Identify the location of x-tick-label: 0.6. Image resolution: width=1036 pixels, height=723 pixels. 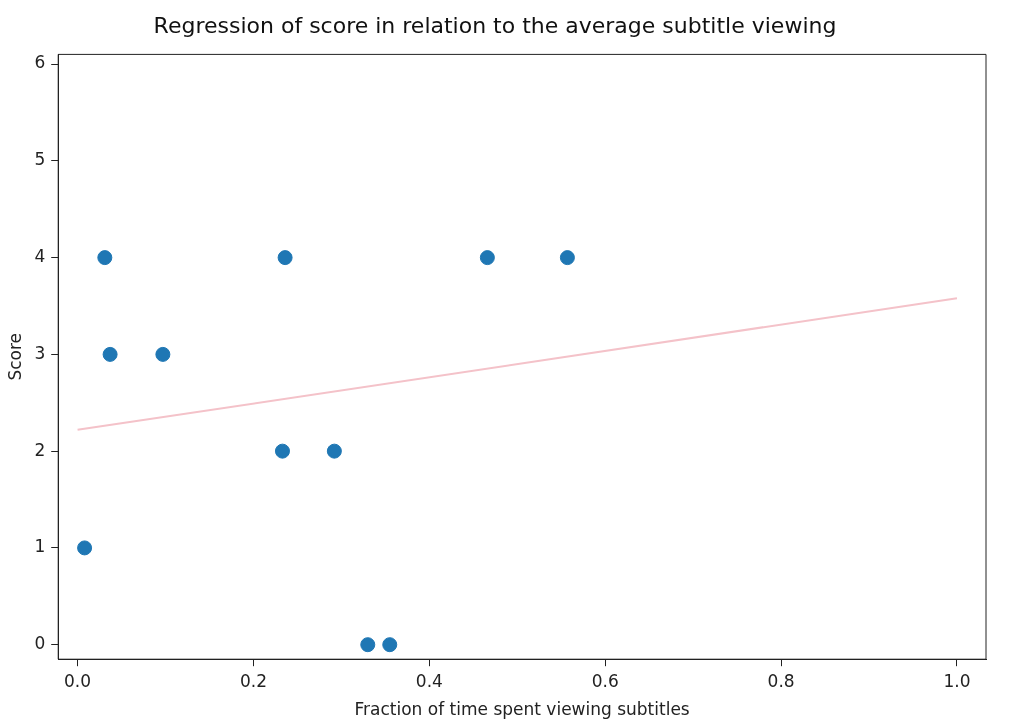
(605, 680).